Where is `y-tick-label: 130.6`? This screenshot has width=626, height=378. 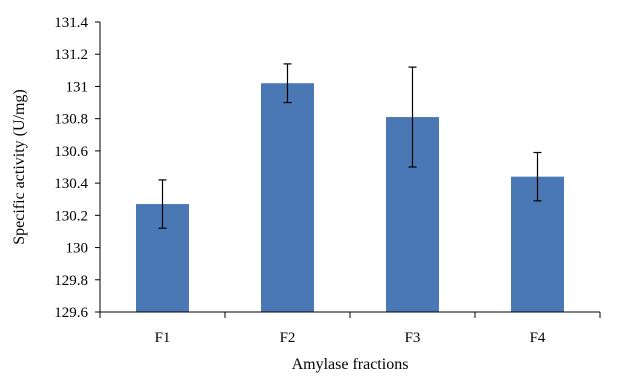 y-tick-label: 130.6 is located at coordinates (71, 152).